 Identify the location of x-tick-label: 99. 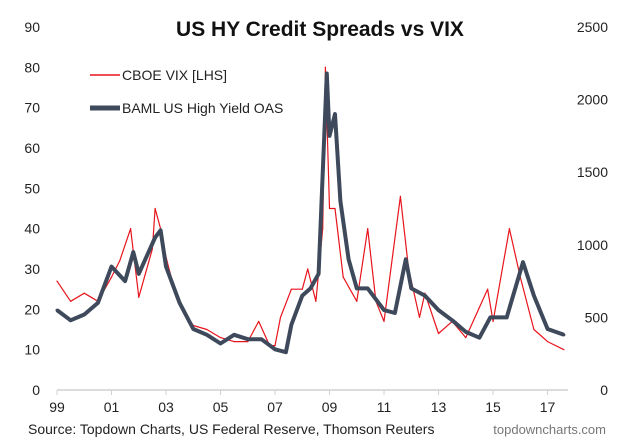
(57, 407).